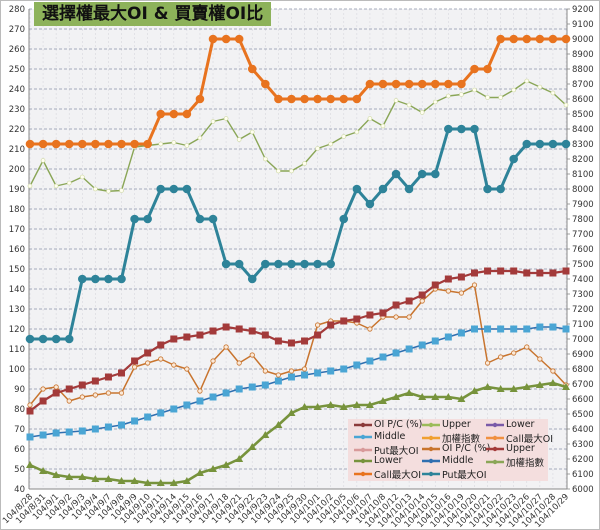  Describe the element at coordinates (583, 355) in the screenshot. I see `right-axis-tick: 6900` at that location.